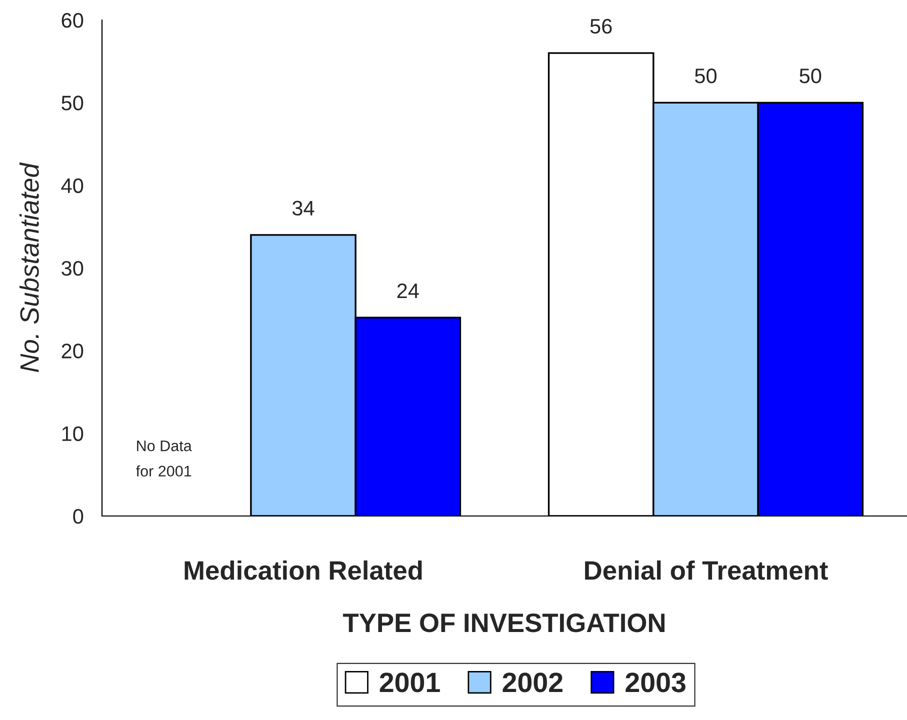 This screenshot has width=907, height=720. I want to click on y-tick-label: 40, so click(72, 186).